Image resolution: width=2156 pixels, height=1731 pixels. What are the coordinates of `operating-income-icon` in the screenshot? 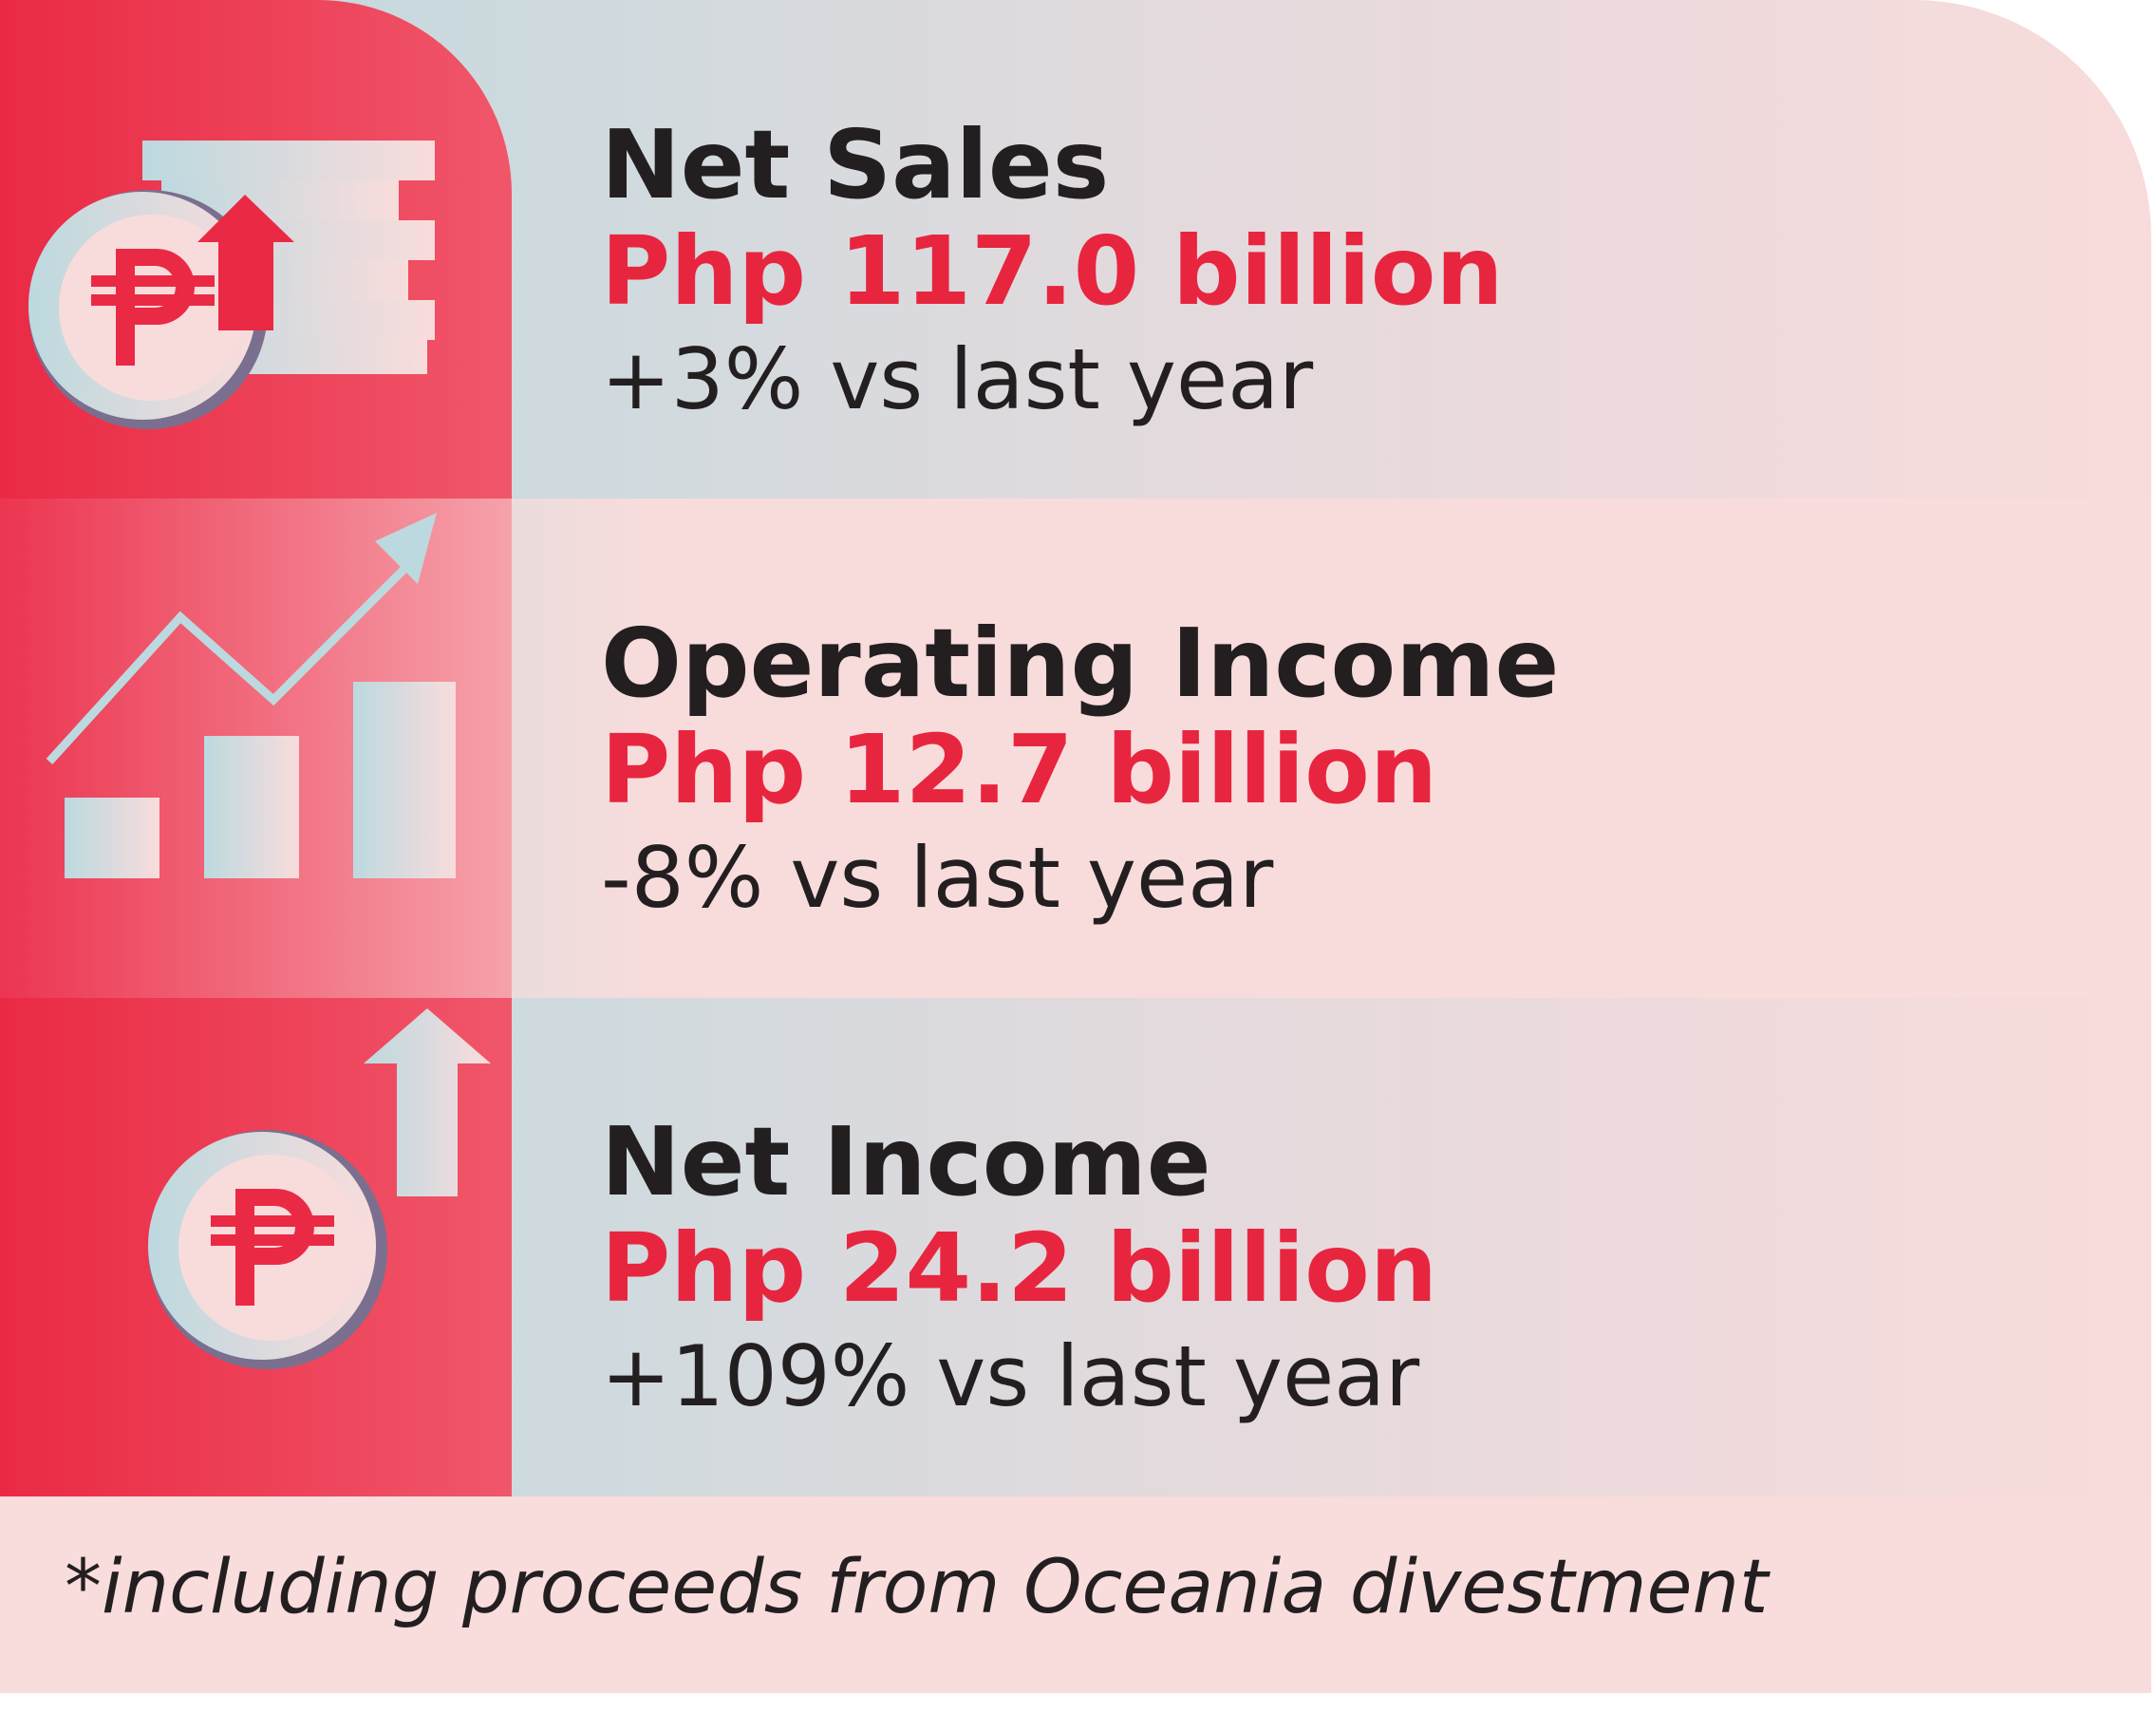 It's located at (251, 695).